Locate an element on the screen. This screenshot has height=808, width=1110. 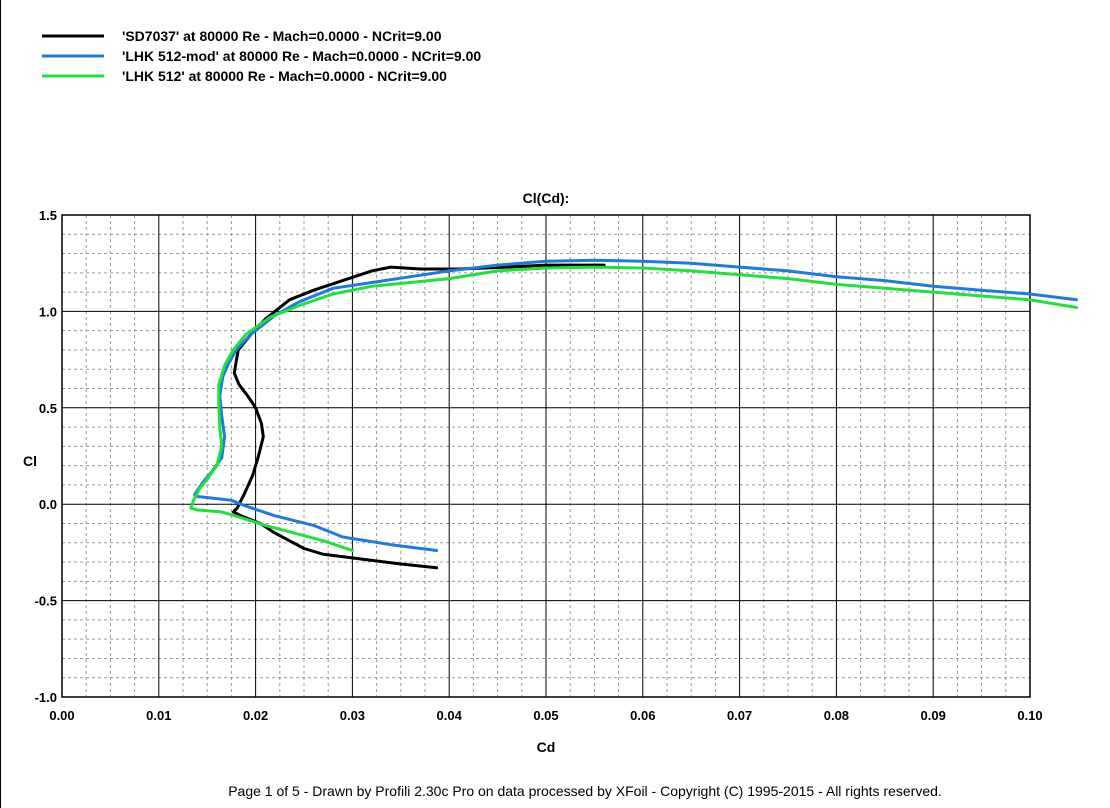
x-tick-label: 0.03 is located at coordinates (352, 715).